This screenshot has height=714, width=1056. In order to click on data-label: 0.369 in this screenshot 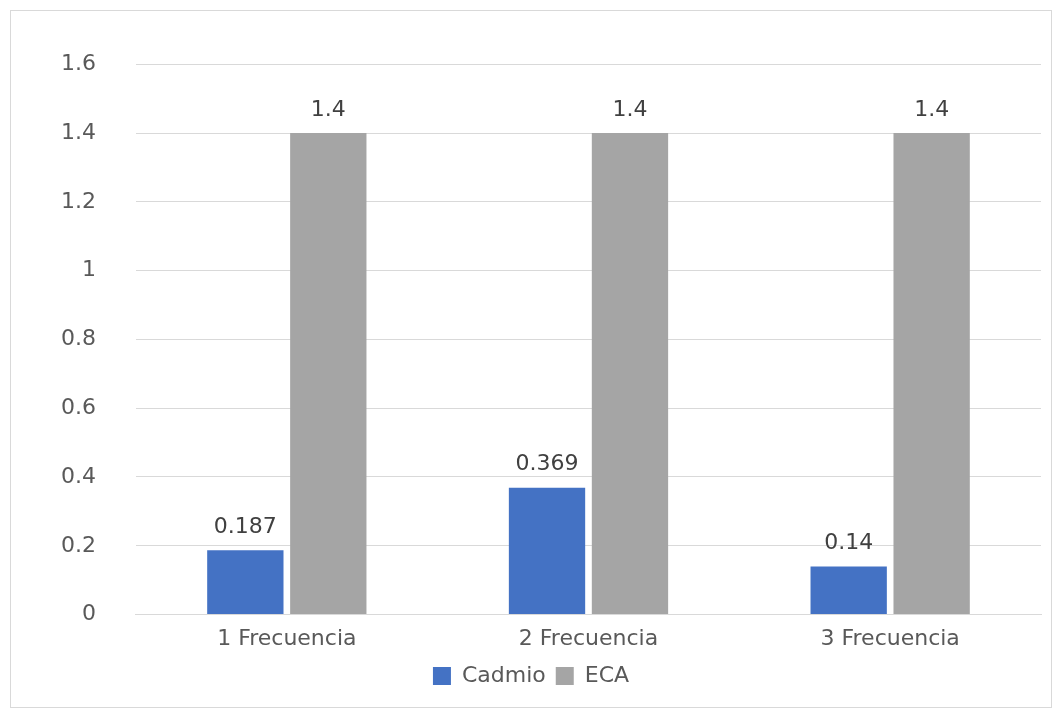, I will do `click(547, 463)`.